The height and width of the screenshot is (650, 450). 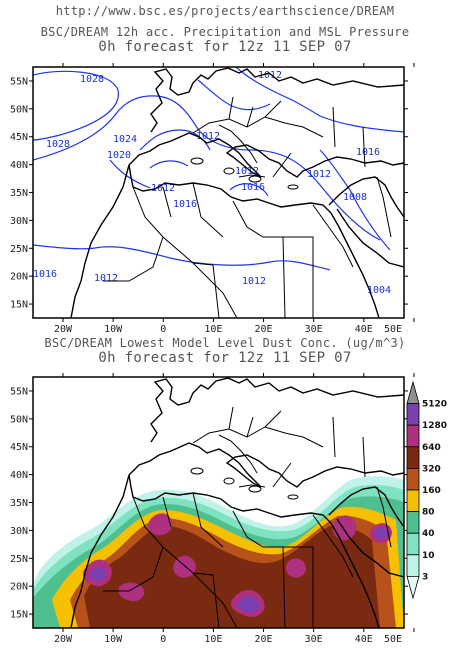 What do you see at coordinates (355, 197) in the screenshot?
I see `isobar-label: 1008` at bounding box center [355, 197].